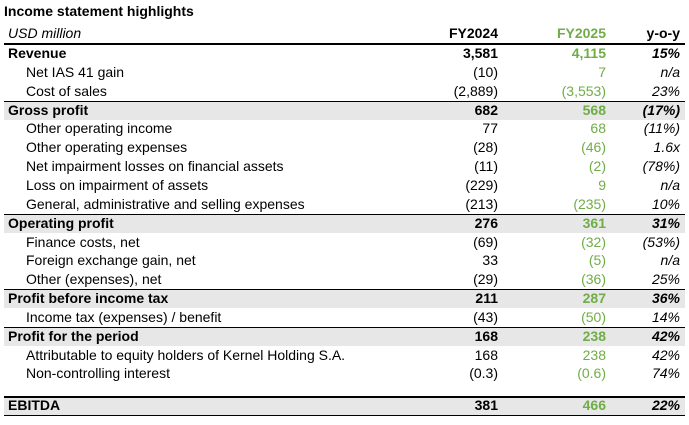 This screenshot has height=425, width=689. What do you see at coordinates (483, 373) in the screenshot?
I see `cell-fy2024: (0.3)` at bounding box center [483, 373].